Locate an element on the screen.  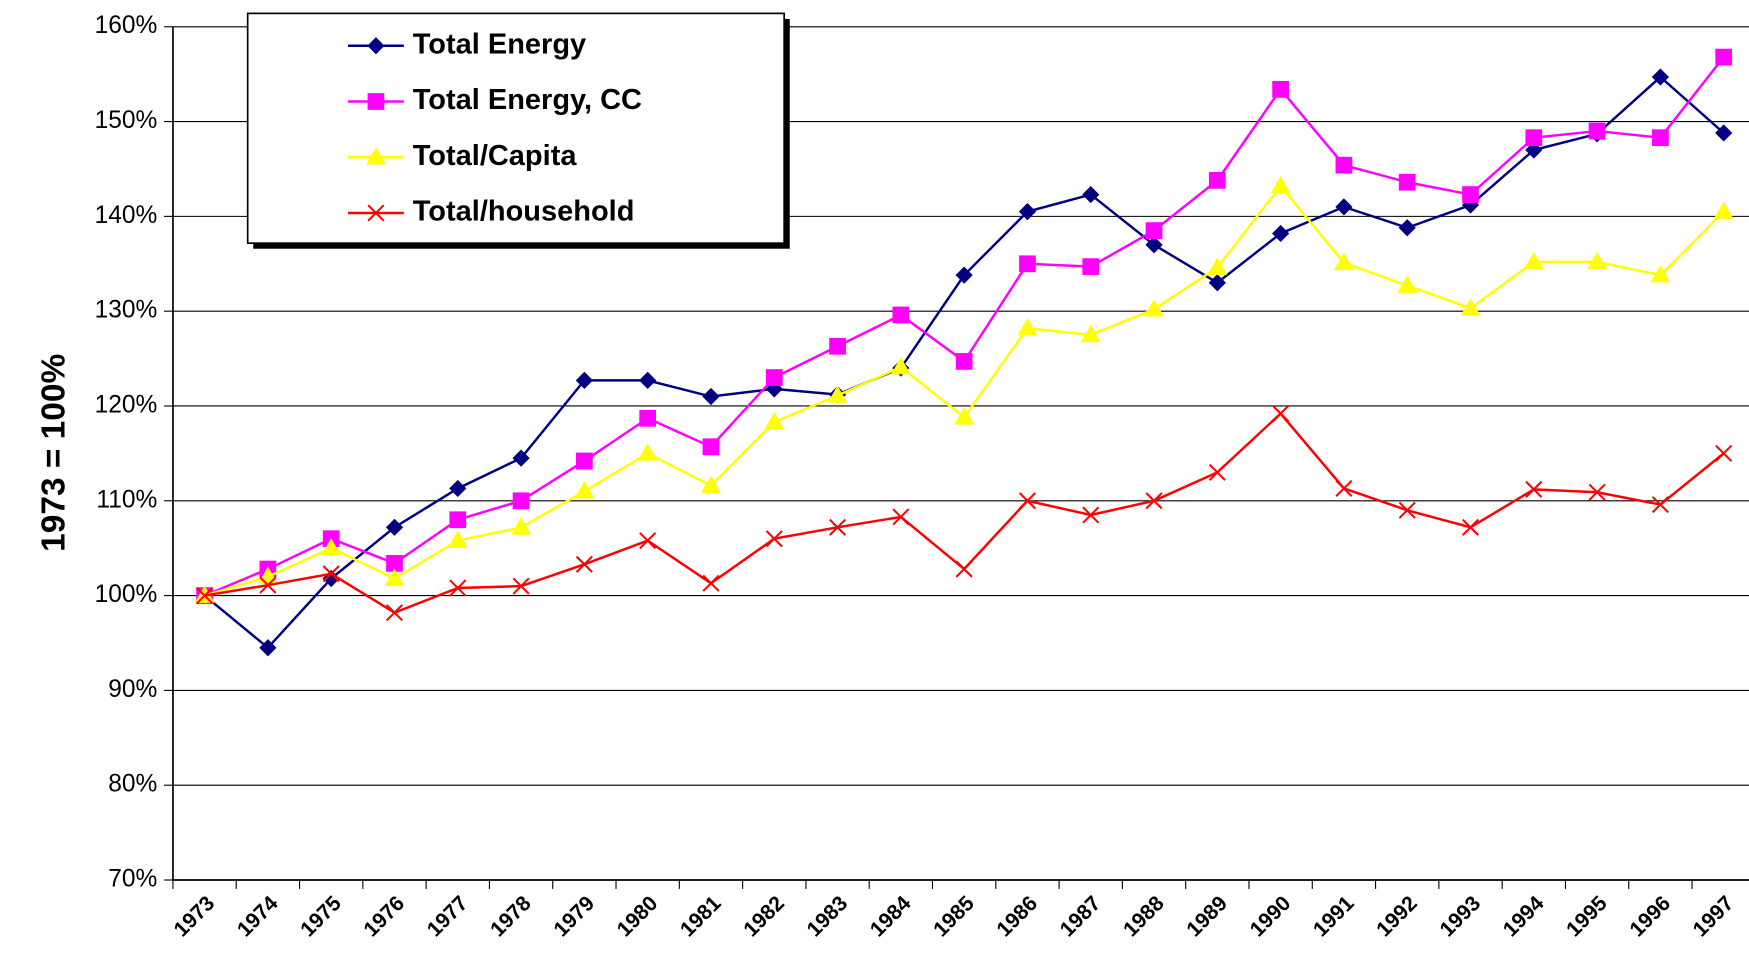
x-tick-label: 1994 is located at coordinates (1524, 917).